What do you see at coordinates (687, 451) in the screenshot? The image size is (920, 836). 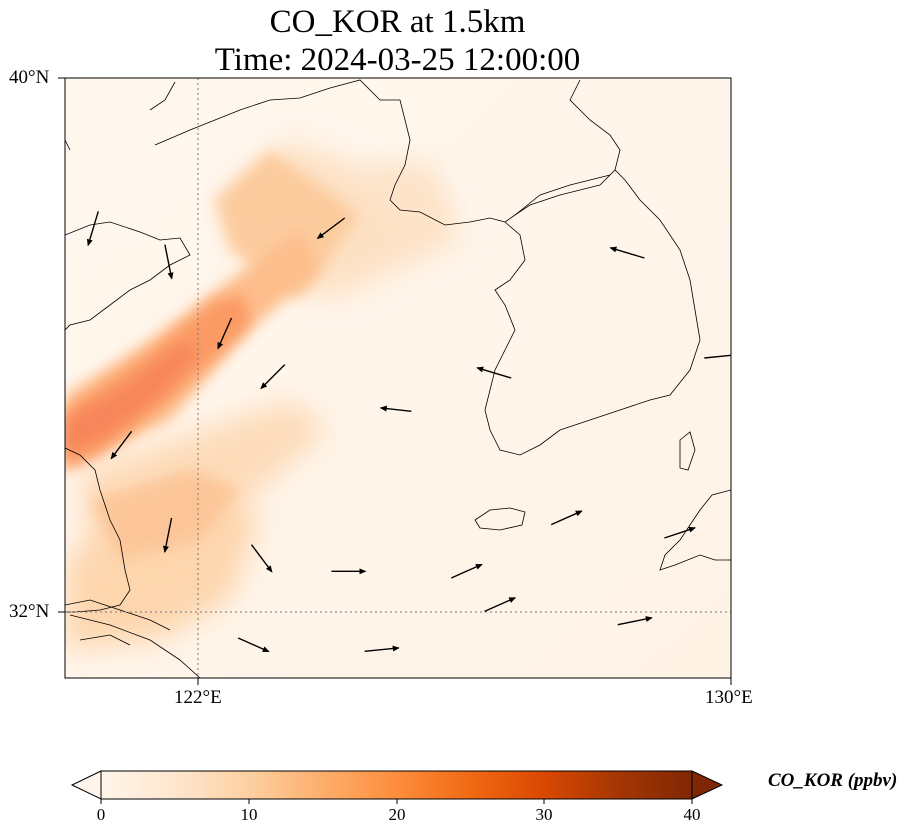 I see `coastline-tsushima` at bounding box center [687, 451].